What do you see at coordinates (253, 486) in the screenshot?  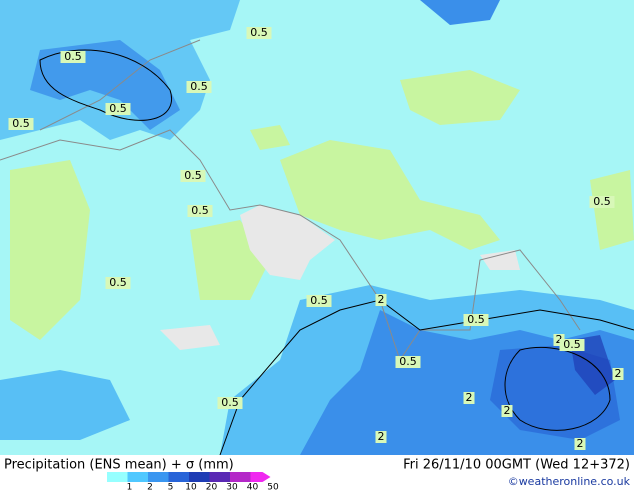 I see `legend-label: 40` at bounding box center [253, 486].